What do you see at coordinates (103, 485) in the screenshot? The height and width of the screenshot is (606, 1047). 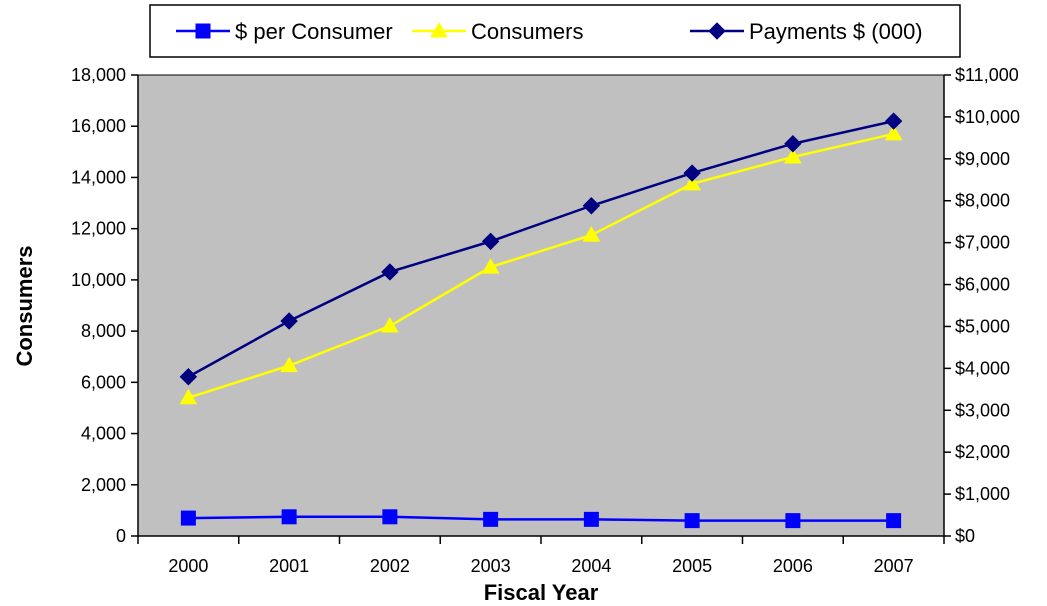 I see `y-tick-label: 2,000` at bounding box center [103, 485].